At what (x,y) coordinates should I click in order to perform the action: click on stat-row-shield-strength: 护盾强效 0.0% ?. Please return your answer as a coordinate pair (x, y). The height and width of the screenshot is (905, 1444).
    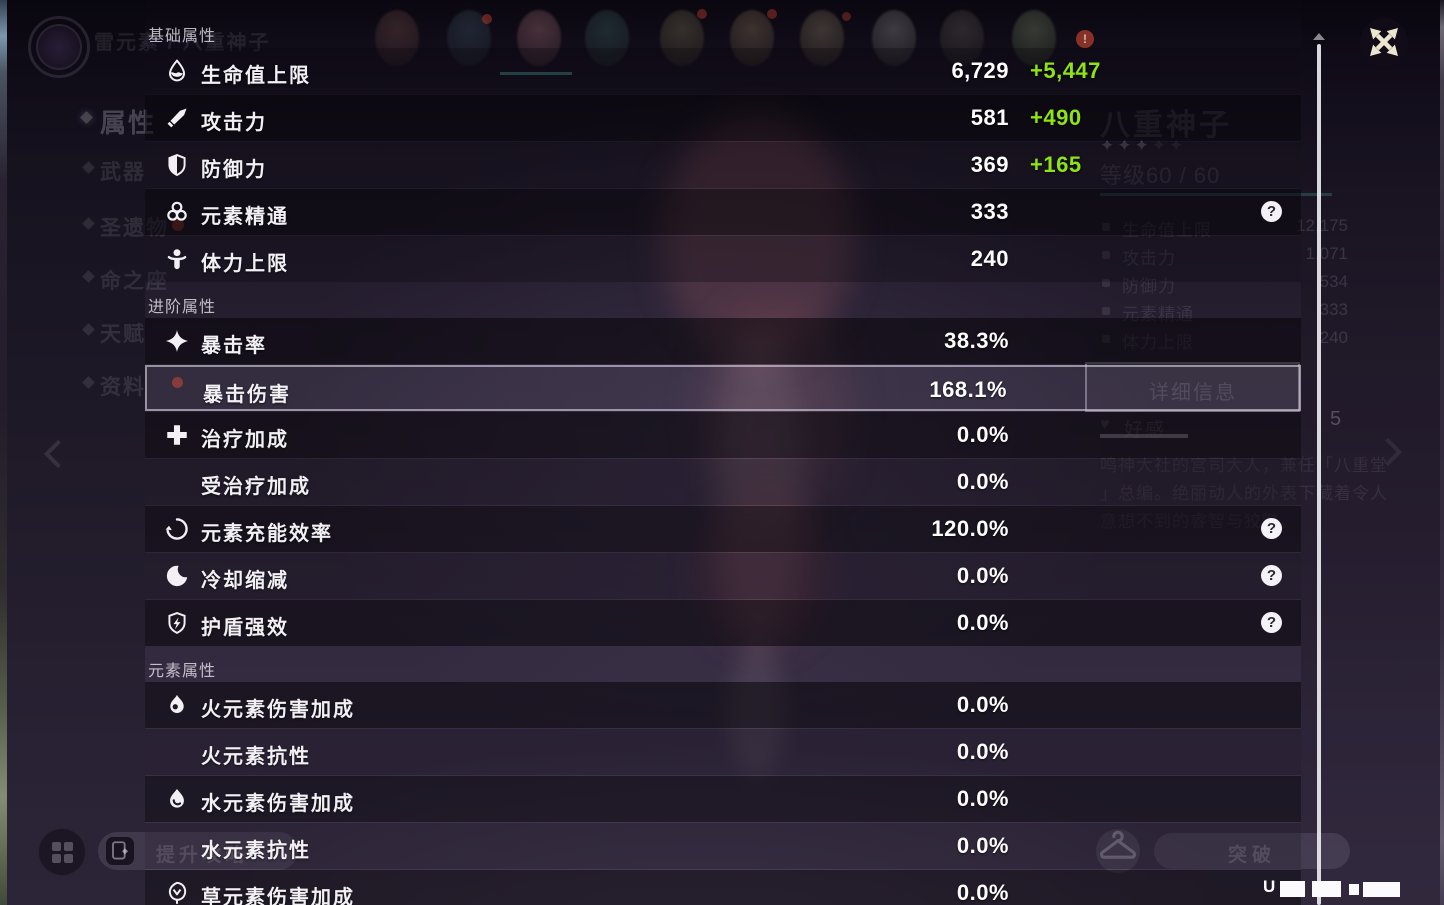
    Looking at the image, I should click on (723, 623).